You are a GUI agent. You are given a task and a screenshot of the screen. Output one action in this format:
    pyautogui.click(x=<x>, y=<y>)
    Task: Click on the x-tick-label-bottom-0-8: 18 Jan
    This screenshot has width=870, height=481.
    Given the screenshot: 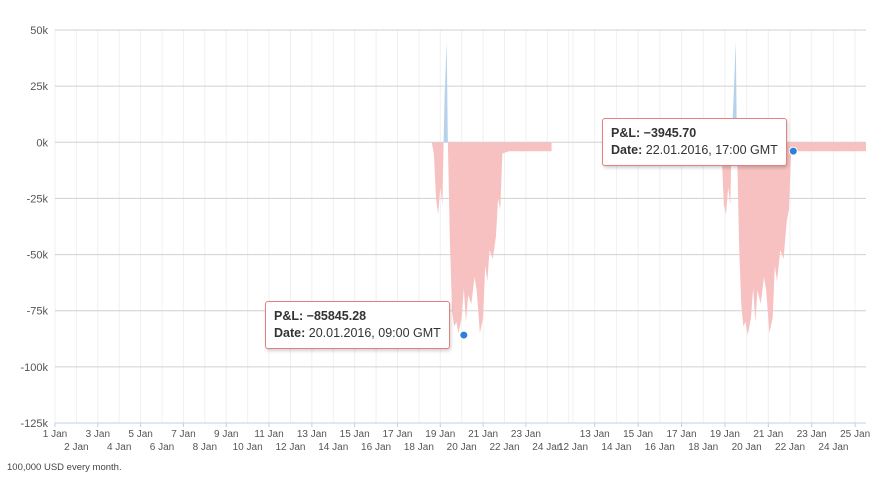 What is the action you would take?
    pyautogui.click(x=419, y=447)
    